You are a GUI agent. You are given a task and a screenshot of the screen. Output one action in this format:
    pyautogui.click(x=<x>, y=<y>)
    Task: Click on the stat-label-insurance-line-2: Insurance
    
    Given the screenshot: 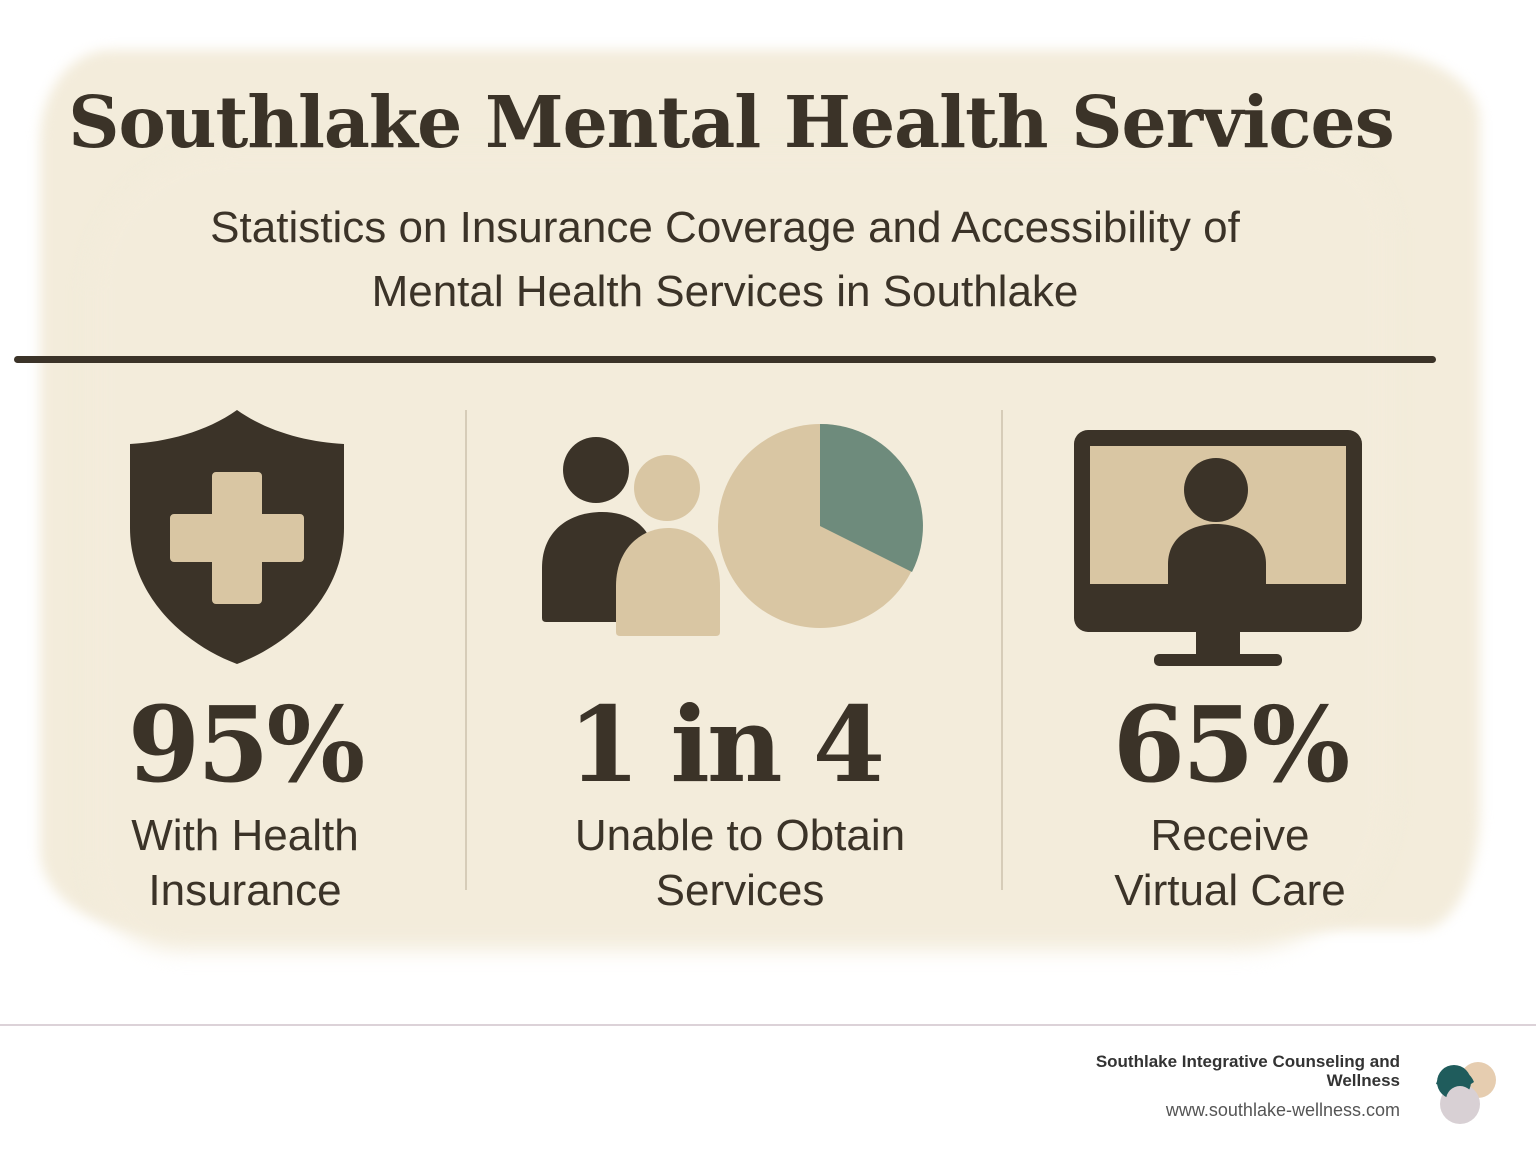 What is the action you would take?
    pyautogui.click(x=245, y=890)
    